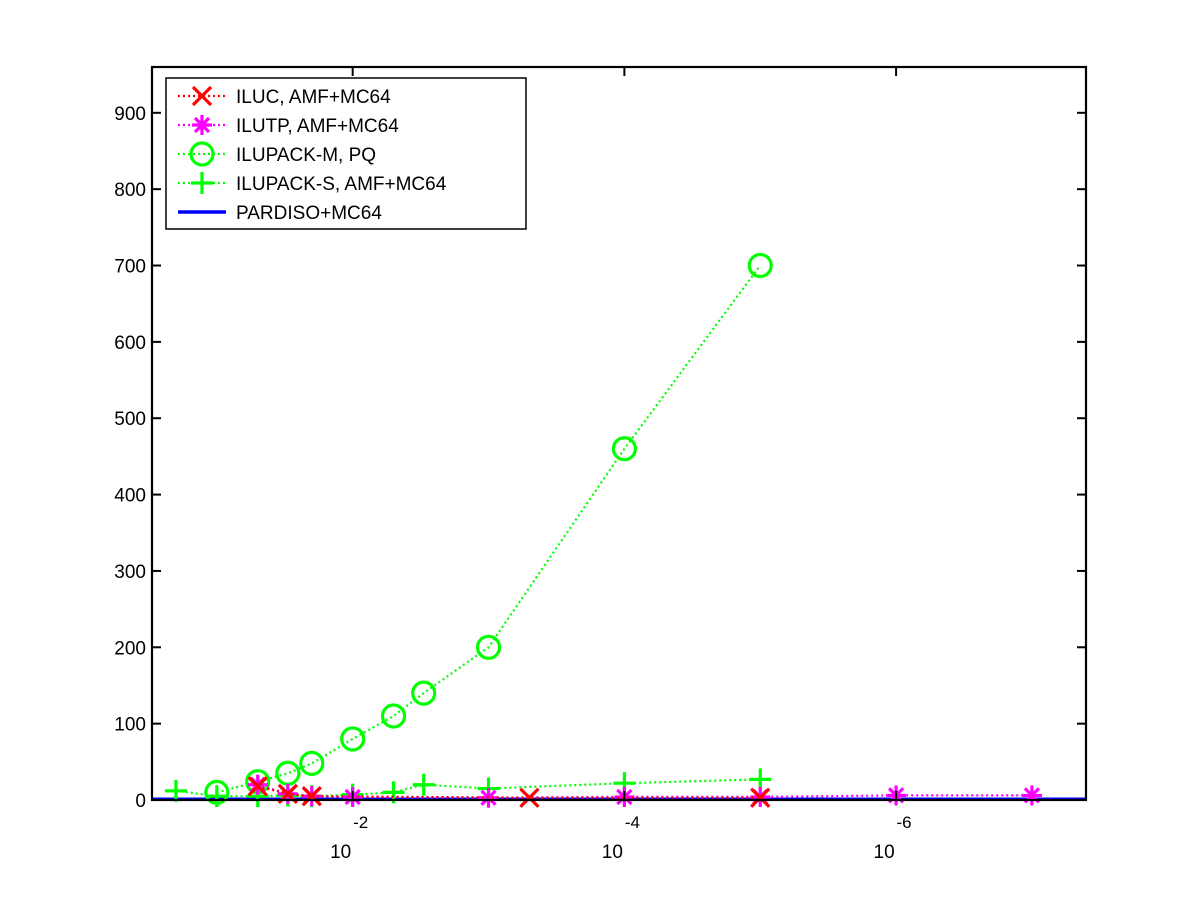  What do you see at coordinates (341, 184) in the screenshot?
I see `legend-label: ILUPACK-S, AMF+MC64` at bounding box center [341, 184].